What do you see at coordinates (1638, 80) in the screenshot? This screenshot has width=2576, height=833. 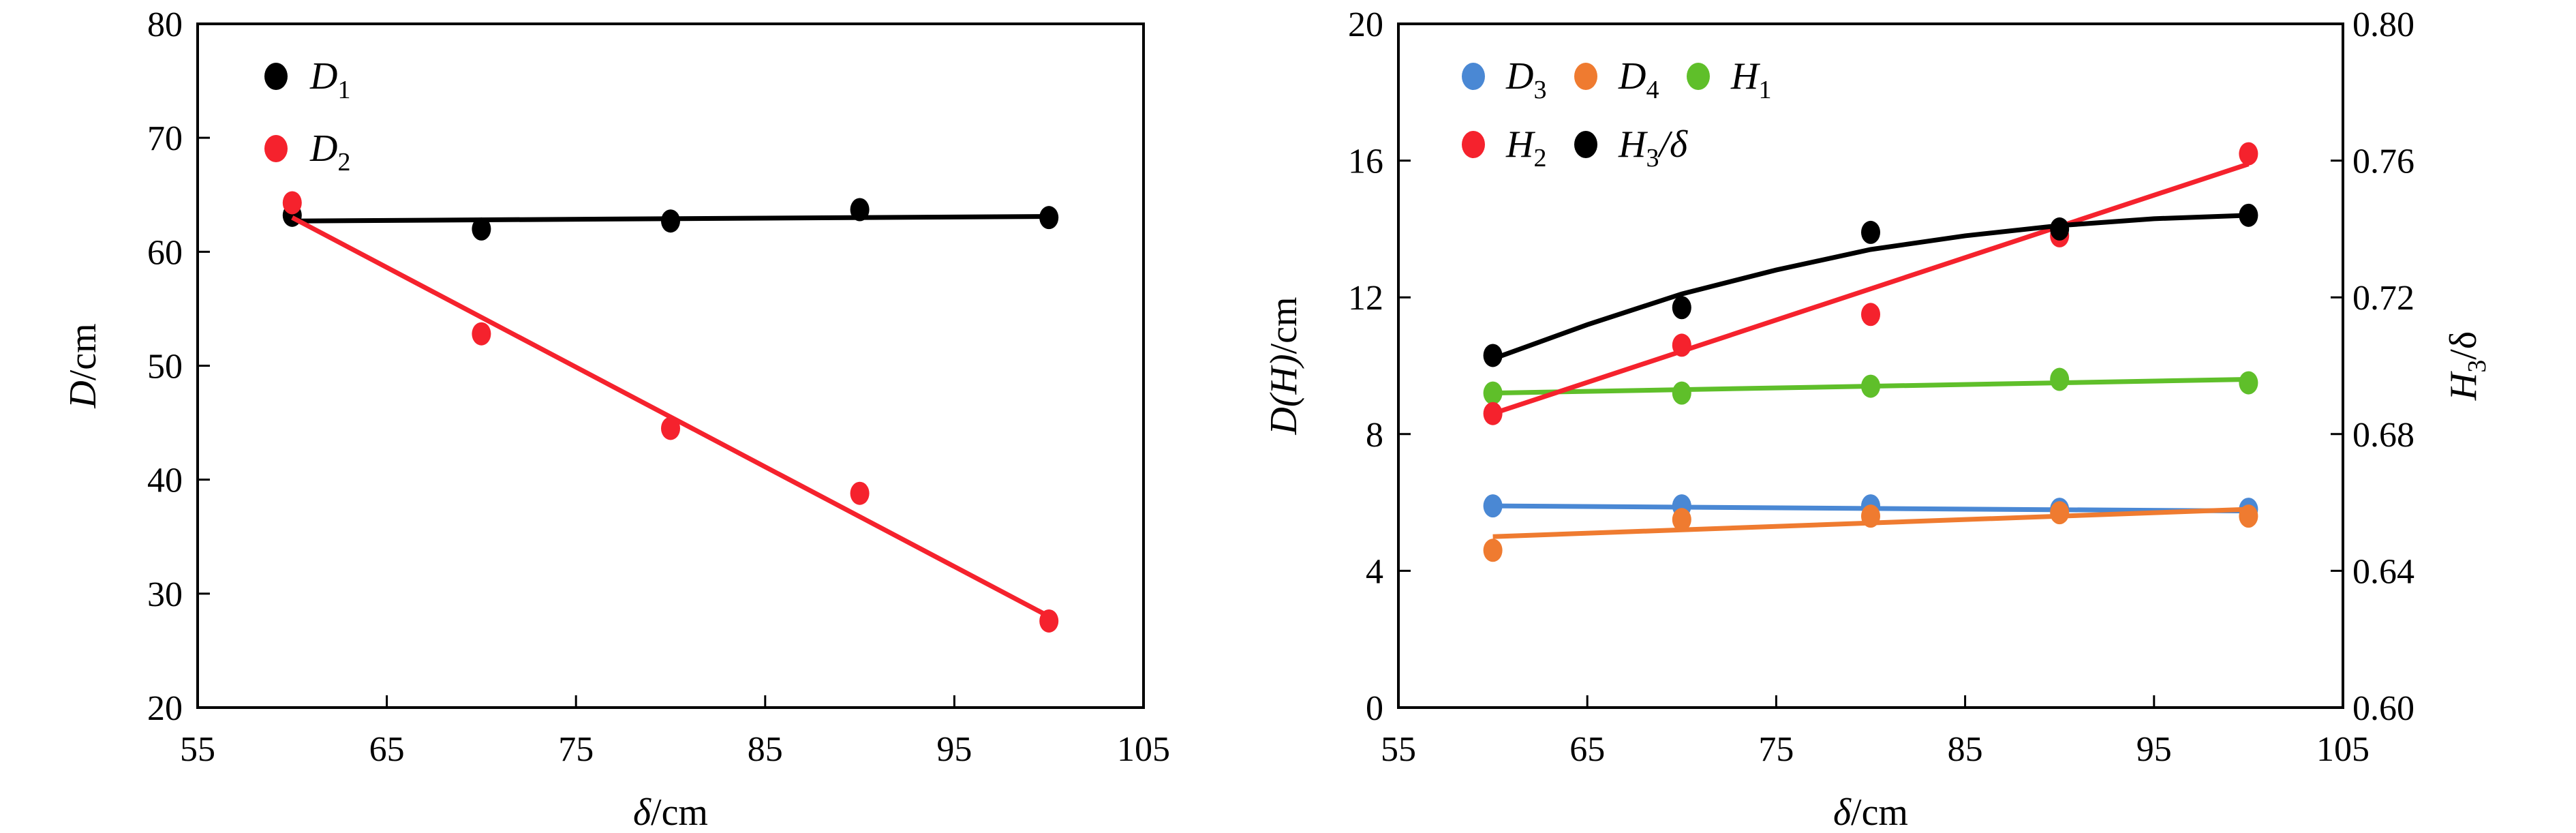 I see `legend-label: D4` at bounding box center [1638, 80].